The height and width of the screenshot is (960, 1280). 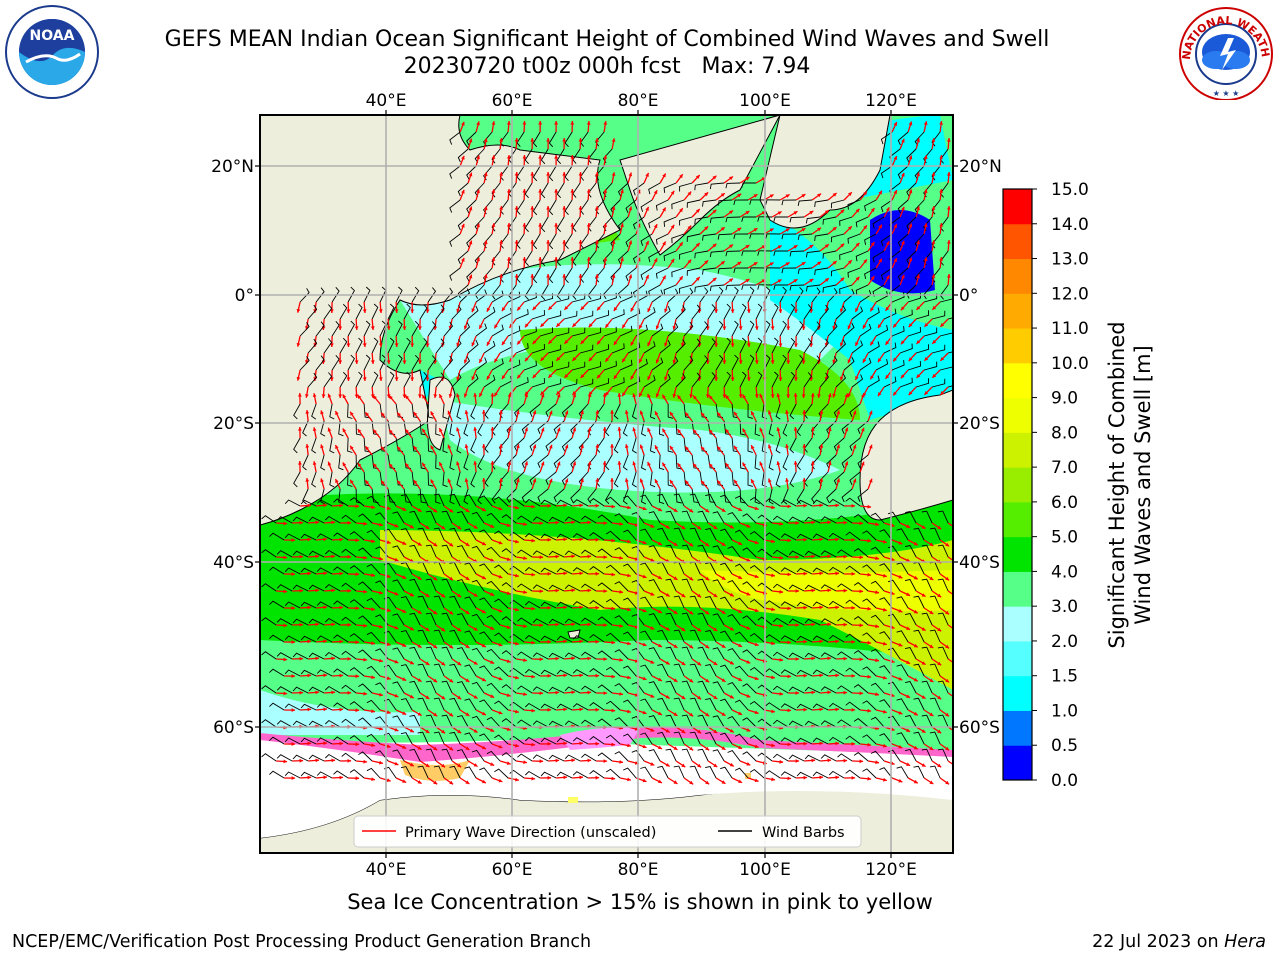 What do you see at coordinates (573, 800) in the screenshot?
I see `sea-ice-fleck` at bounding box center [573, 800].